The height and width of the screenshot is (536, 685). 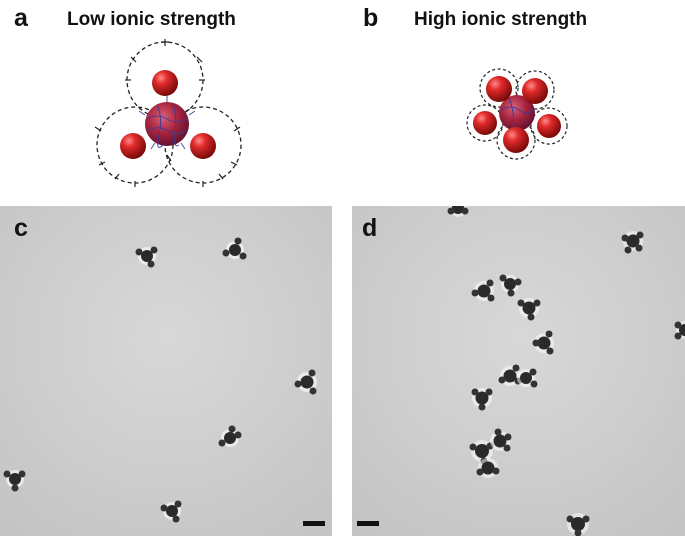 I want to click on panel-label-d: d, so click(x=370, y=228).